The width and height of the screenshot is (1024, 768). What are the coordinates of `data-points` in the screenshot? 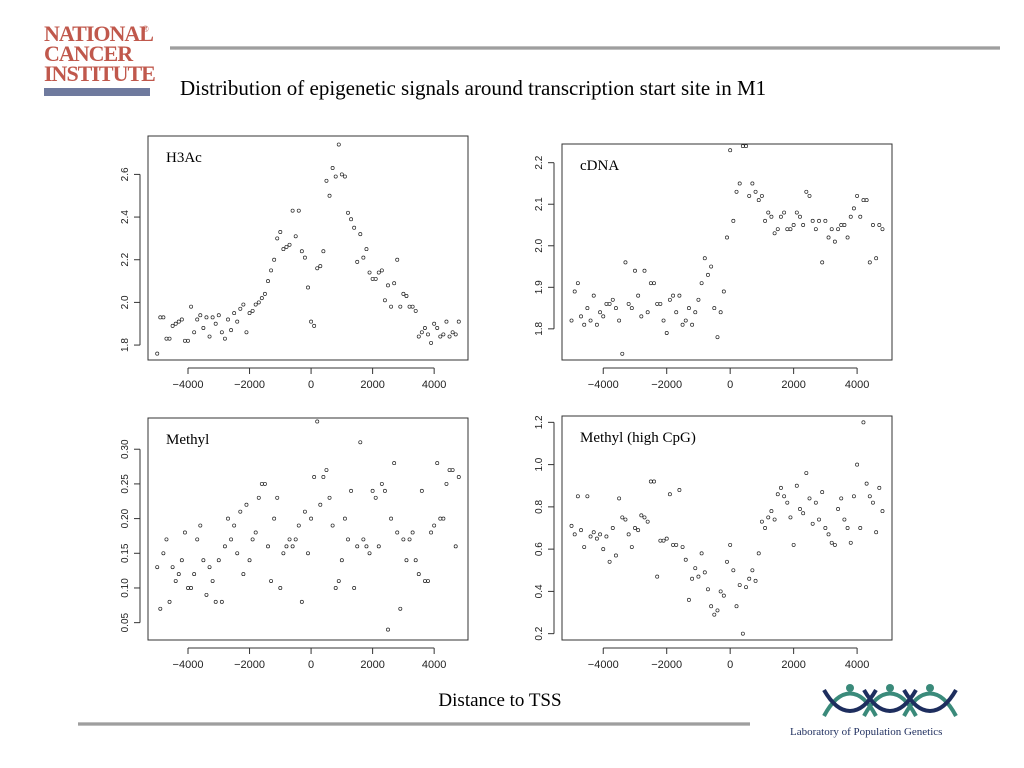 It's located at (727, 528).